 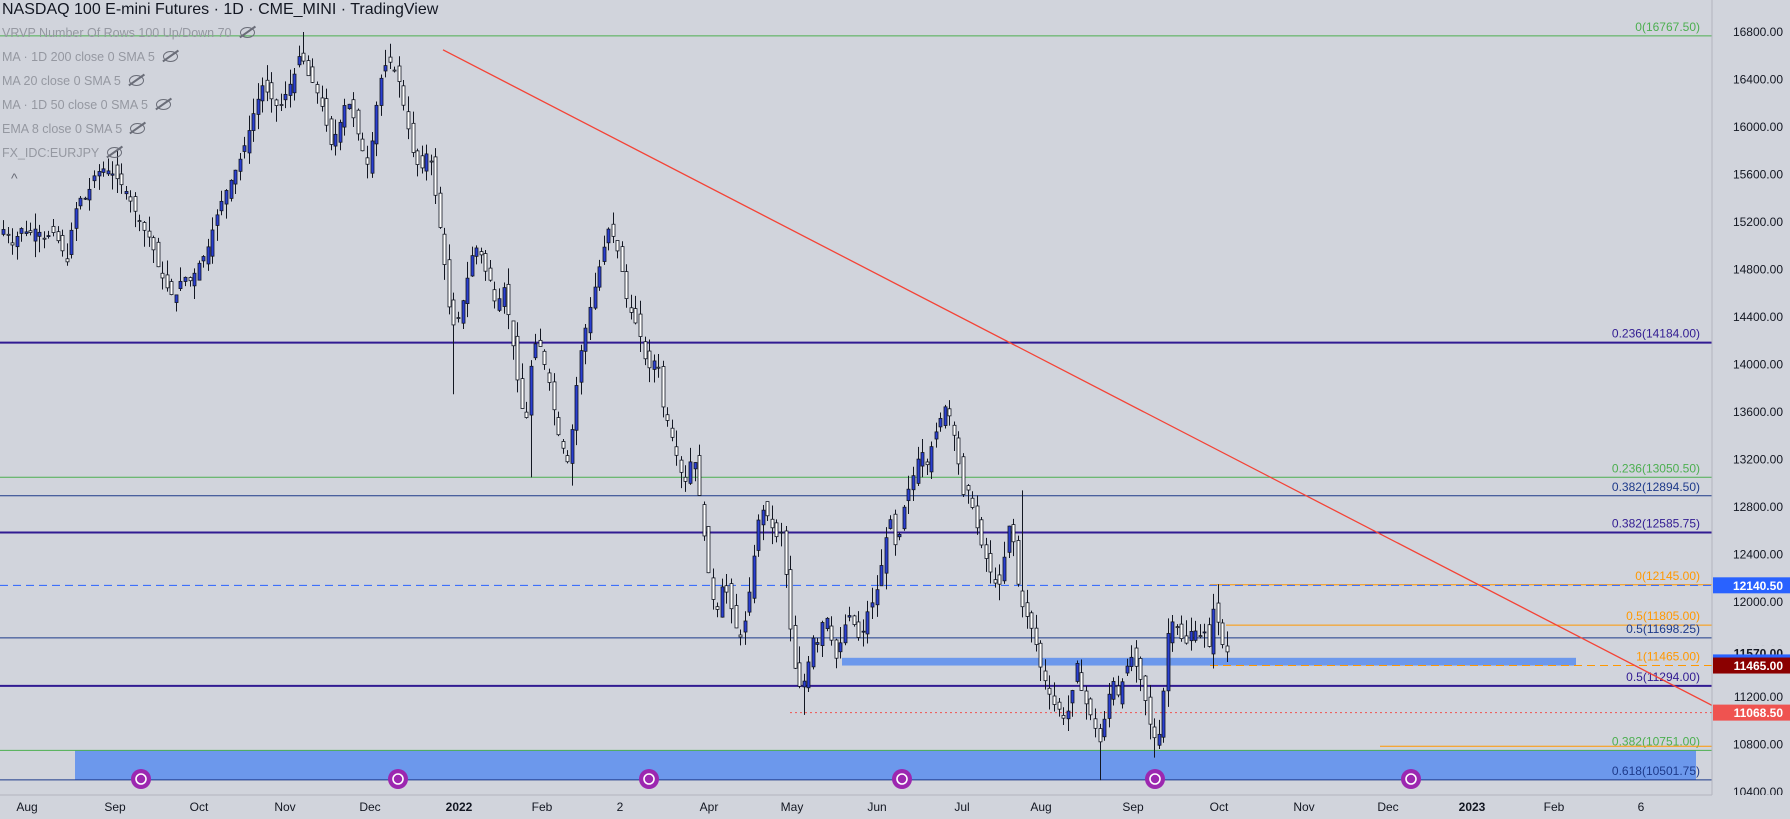 I want to click on time-tick-label: Nov, so click(x=284, y=807).